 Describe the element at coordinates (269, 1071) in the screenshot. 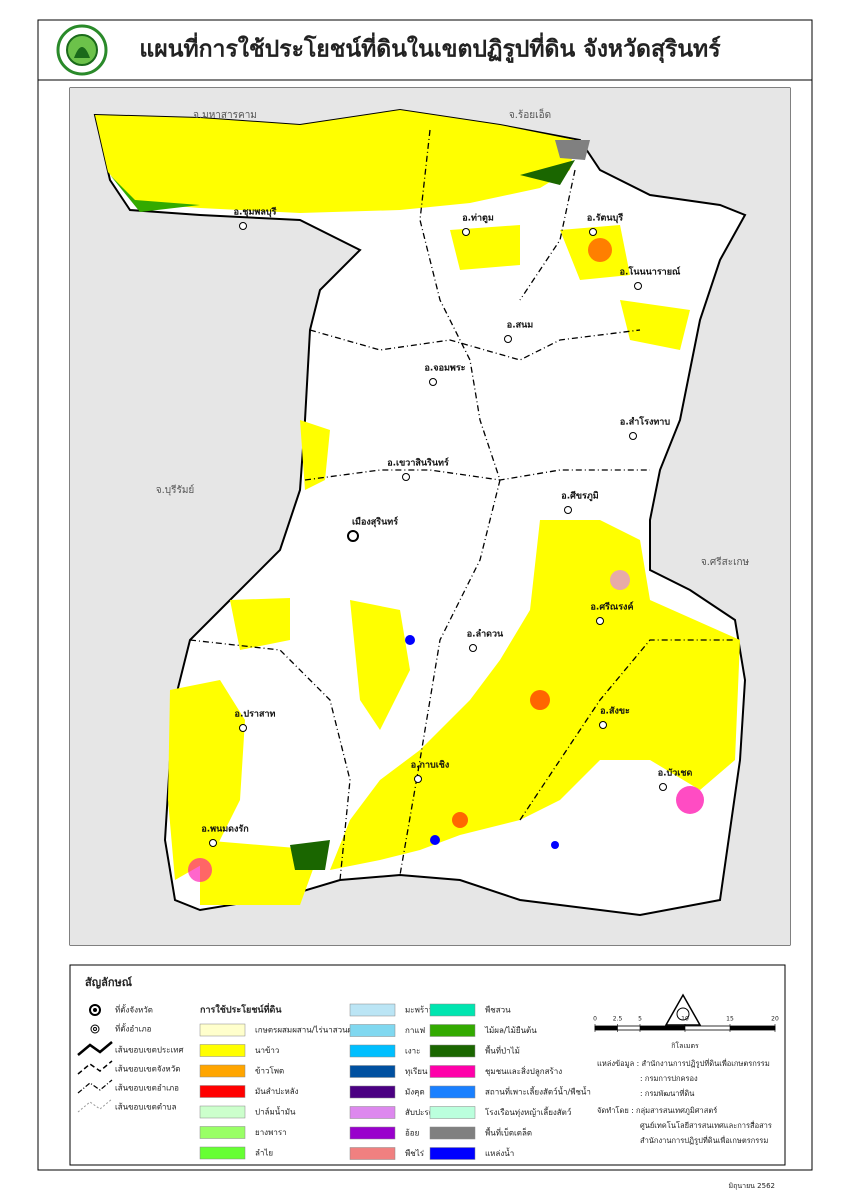

I see `legend-label: ข้าวโพด` at that location.